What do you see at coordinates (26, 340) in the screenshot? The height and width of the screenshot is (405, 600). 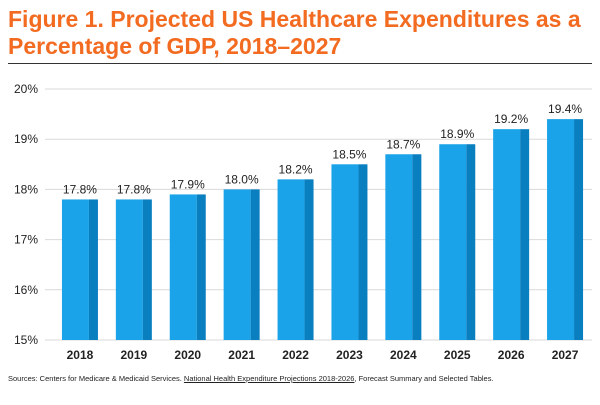 I see `y-tick-label: 15%` at bounding box center [26, 340].